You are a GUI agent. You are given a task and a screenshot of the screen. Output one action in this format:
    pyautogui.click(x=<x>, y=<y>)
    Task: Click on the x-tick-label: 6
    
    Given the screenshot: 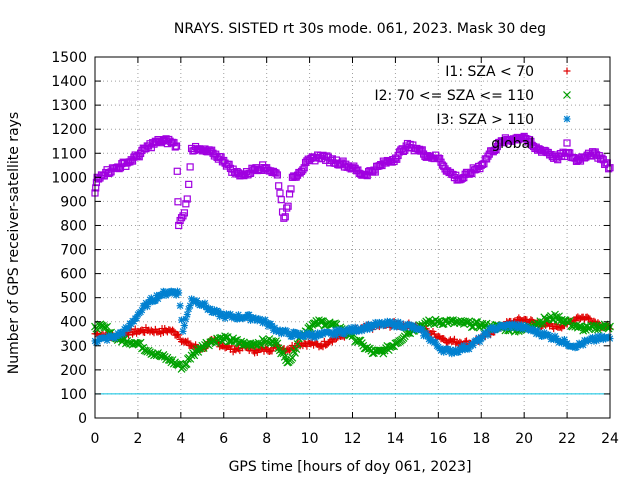 What is the action you would take?
    pyautogui.click(x=223, y=439)
    